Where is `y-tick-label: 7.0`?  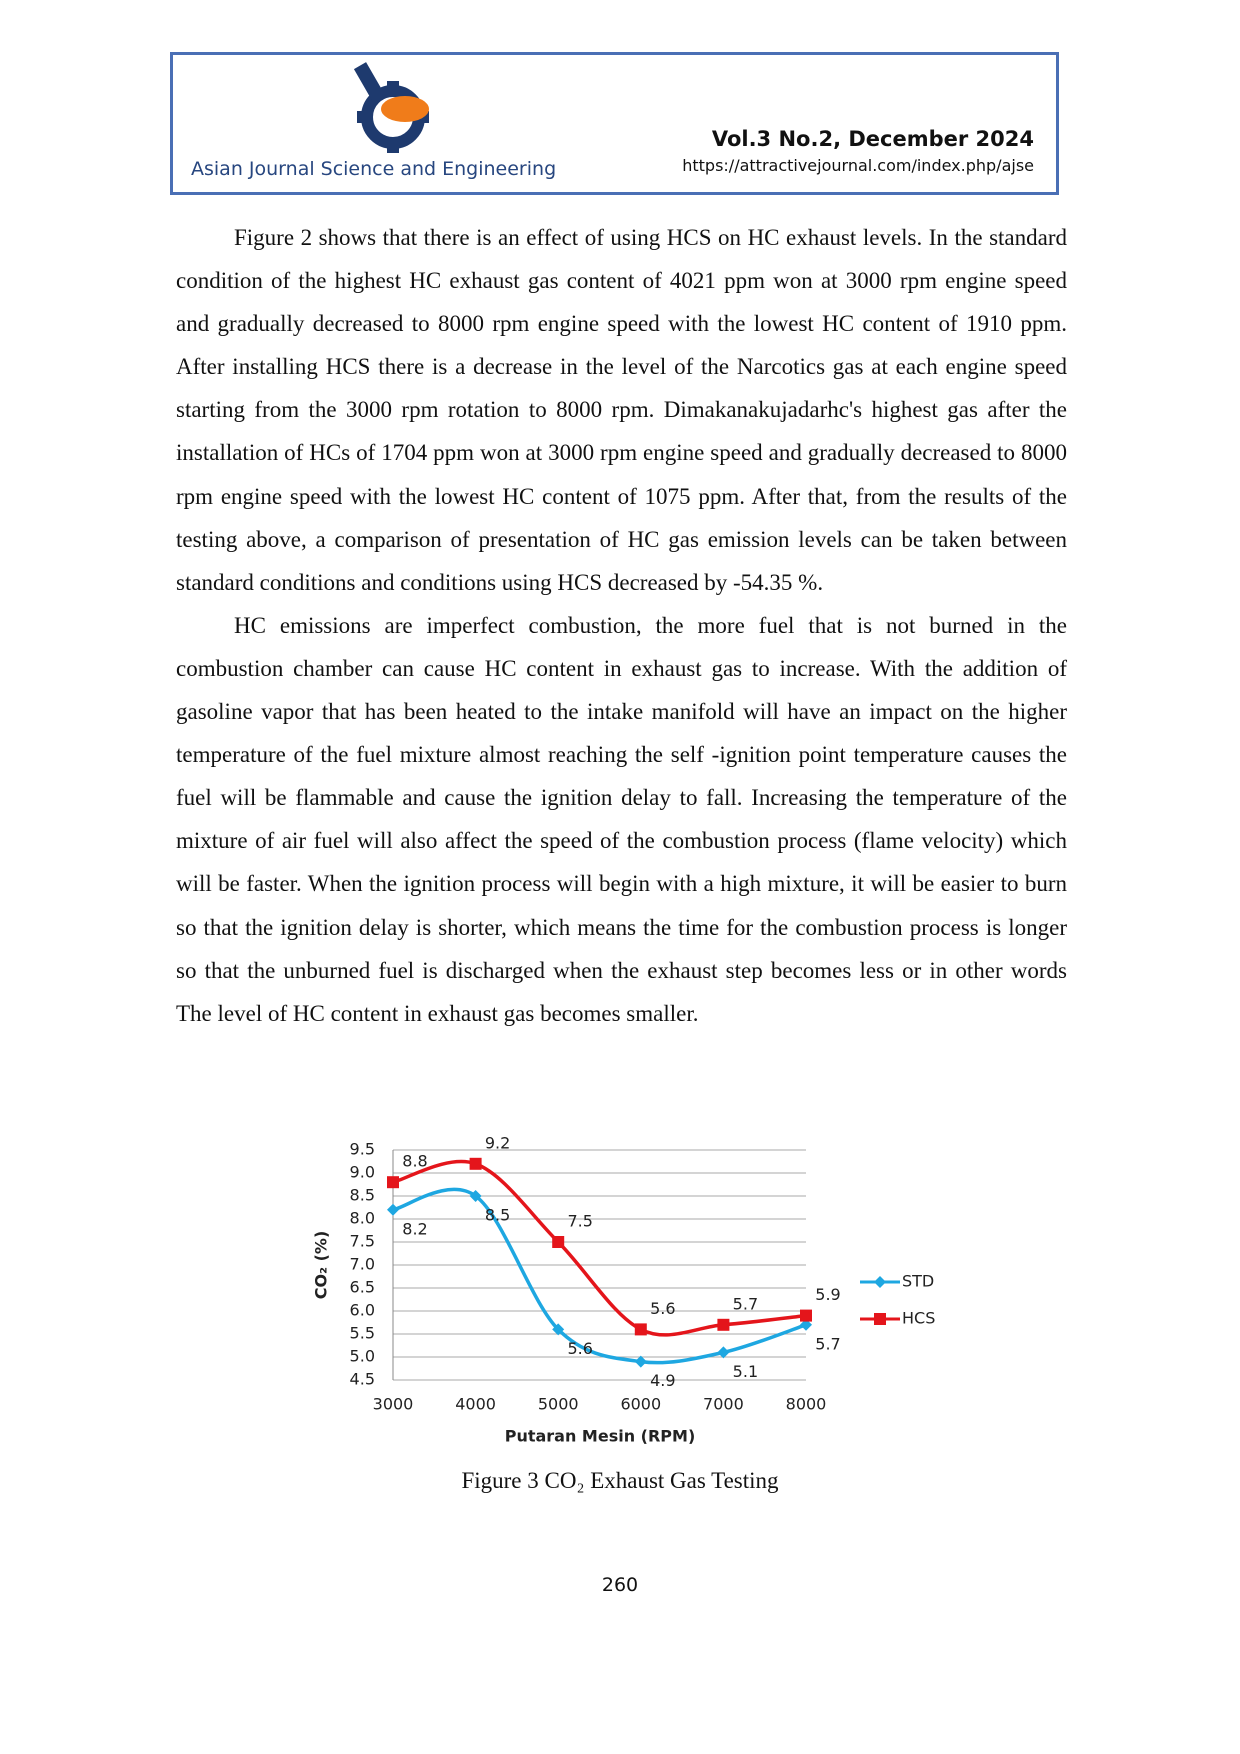 y-tick-label: 7.0 is located at coordinates (362, 1264).